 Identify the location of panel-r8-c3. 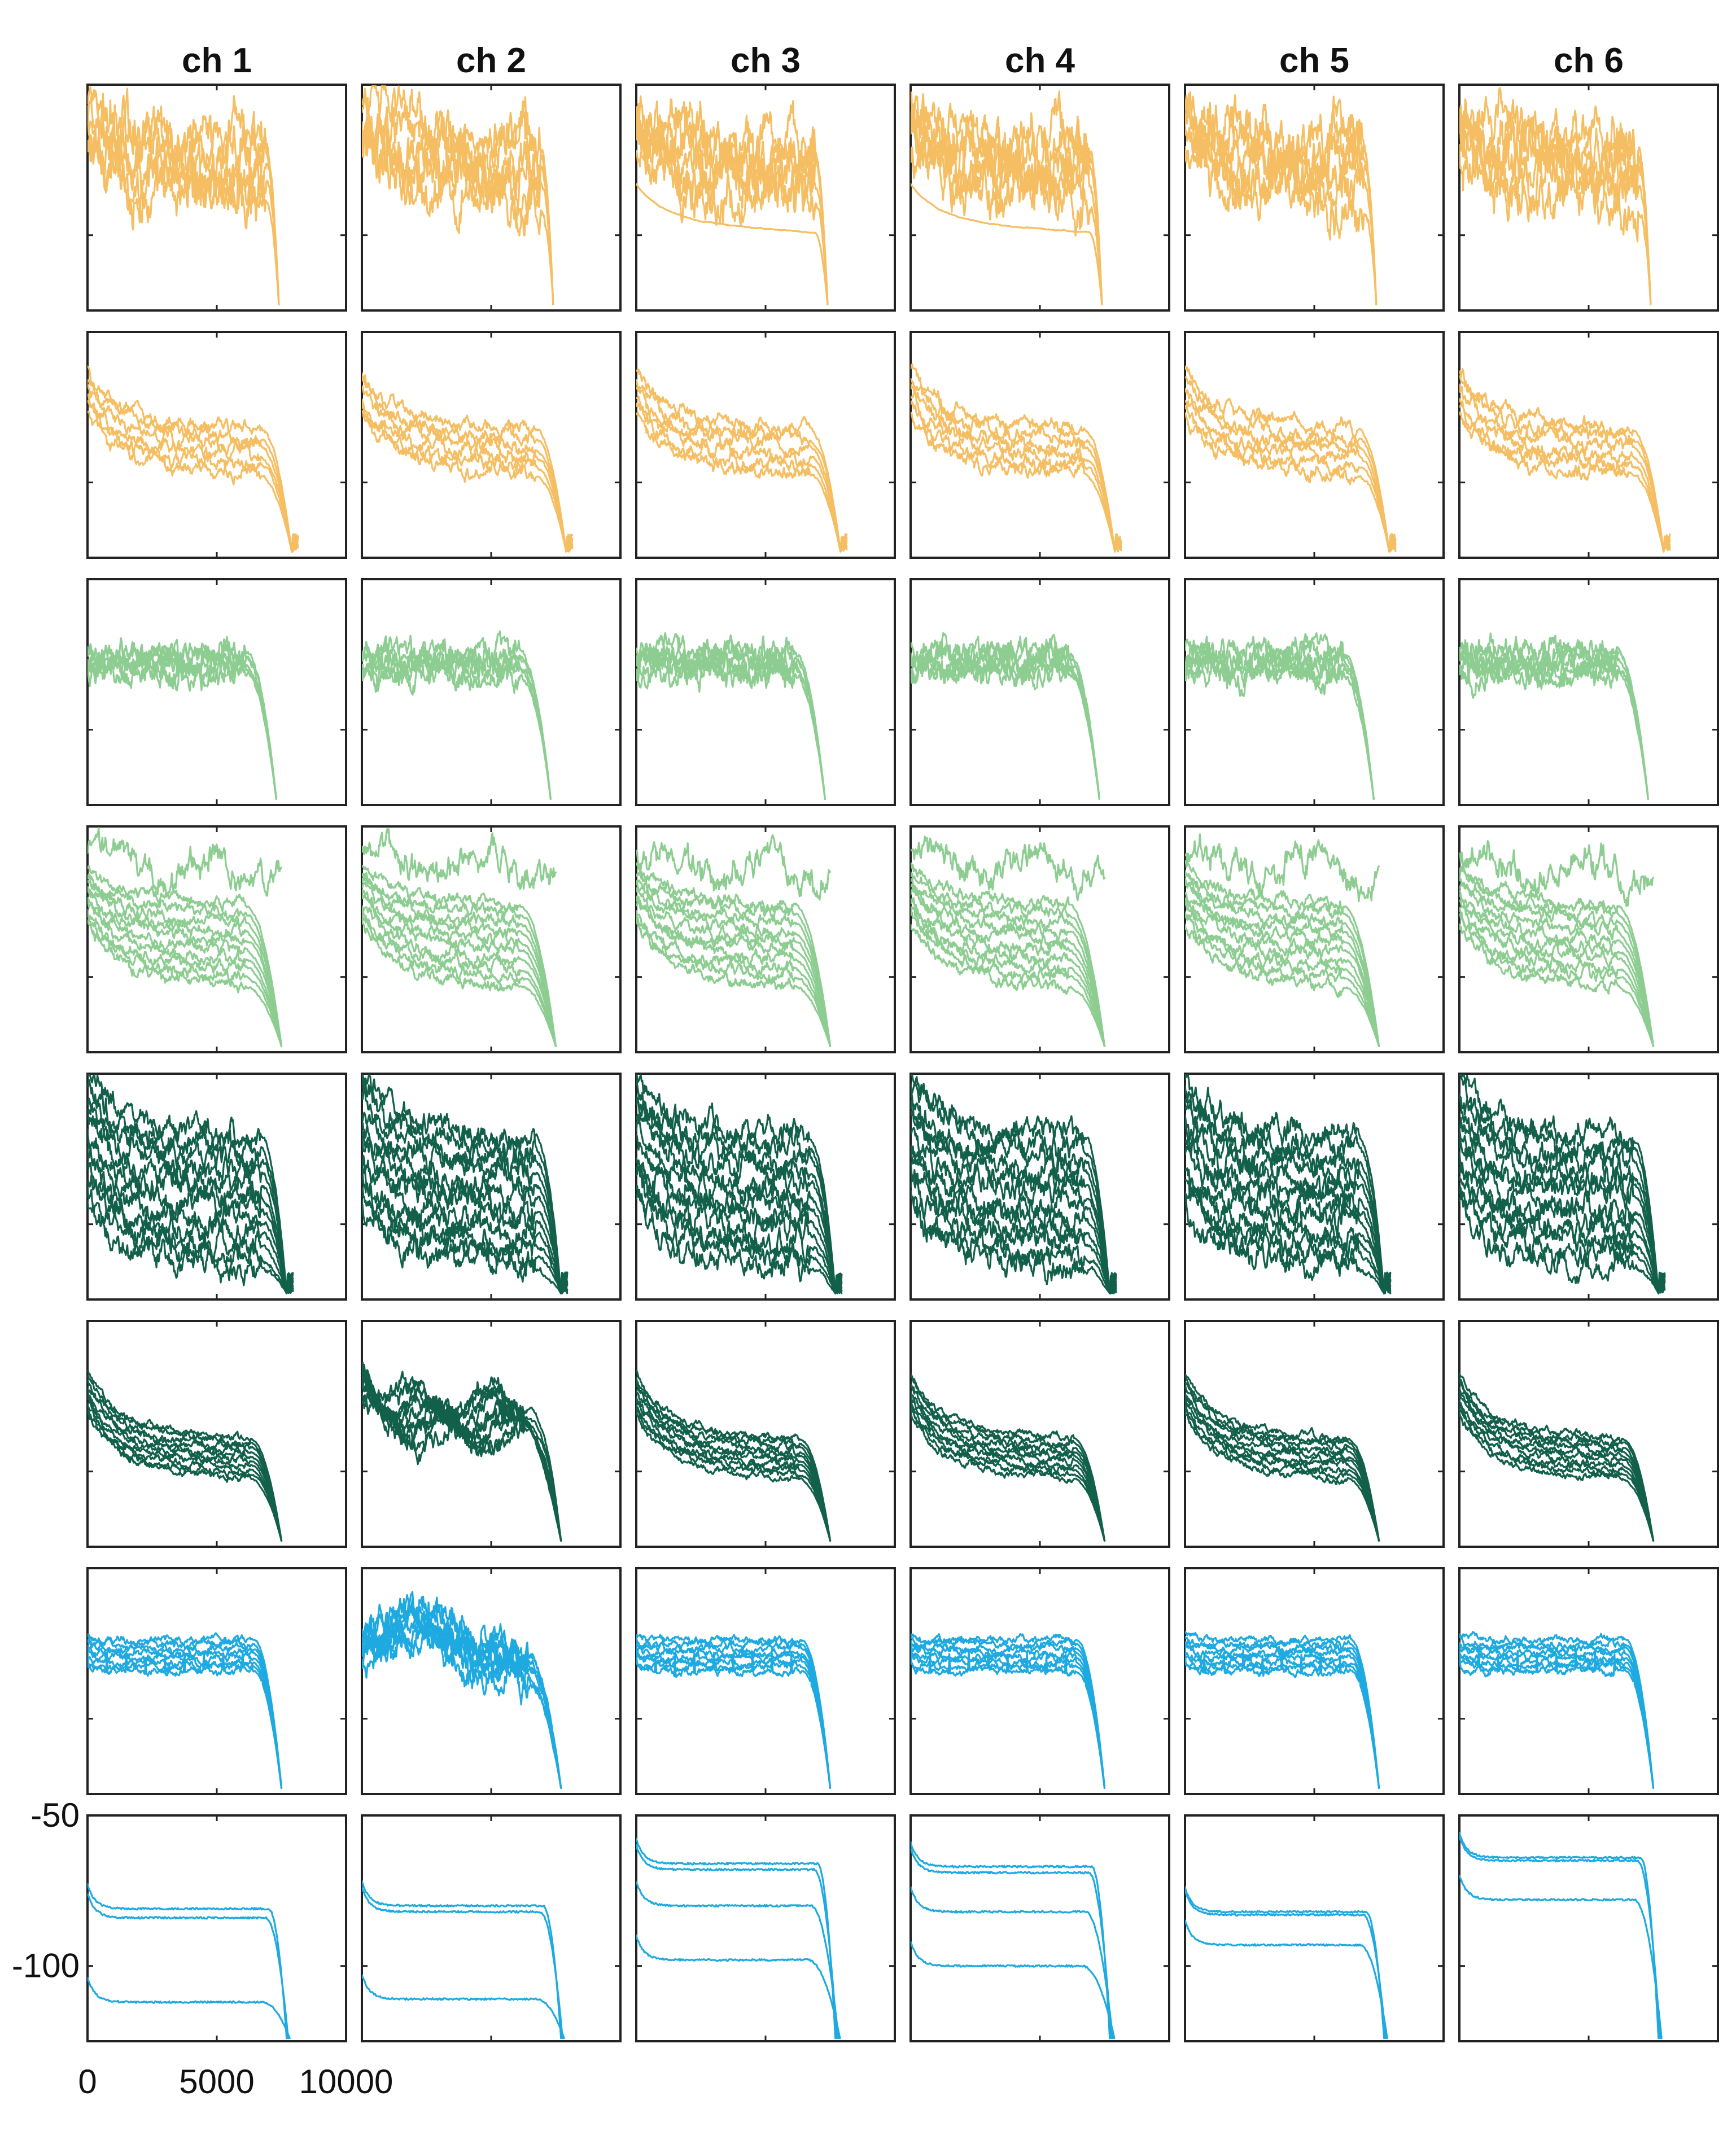
(765, 1928).